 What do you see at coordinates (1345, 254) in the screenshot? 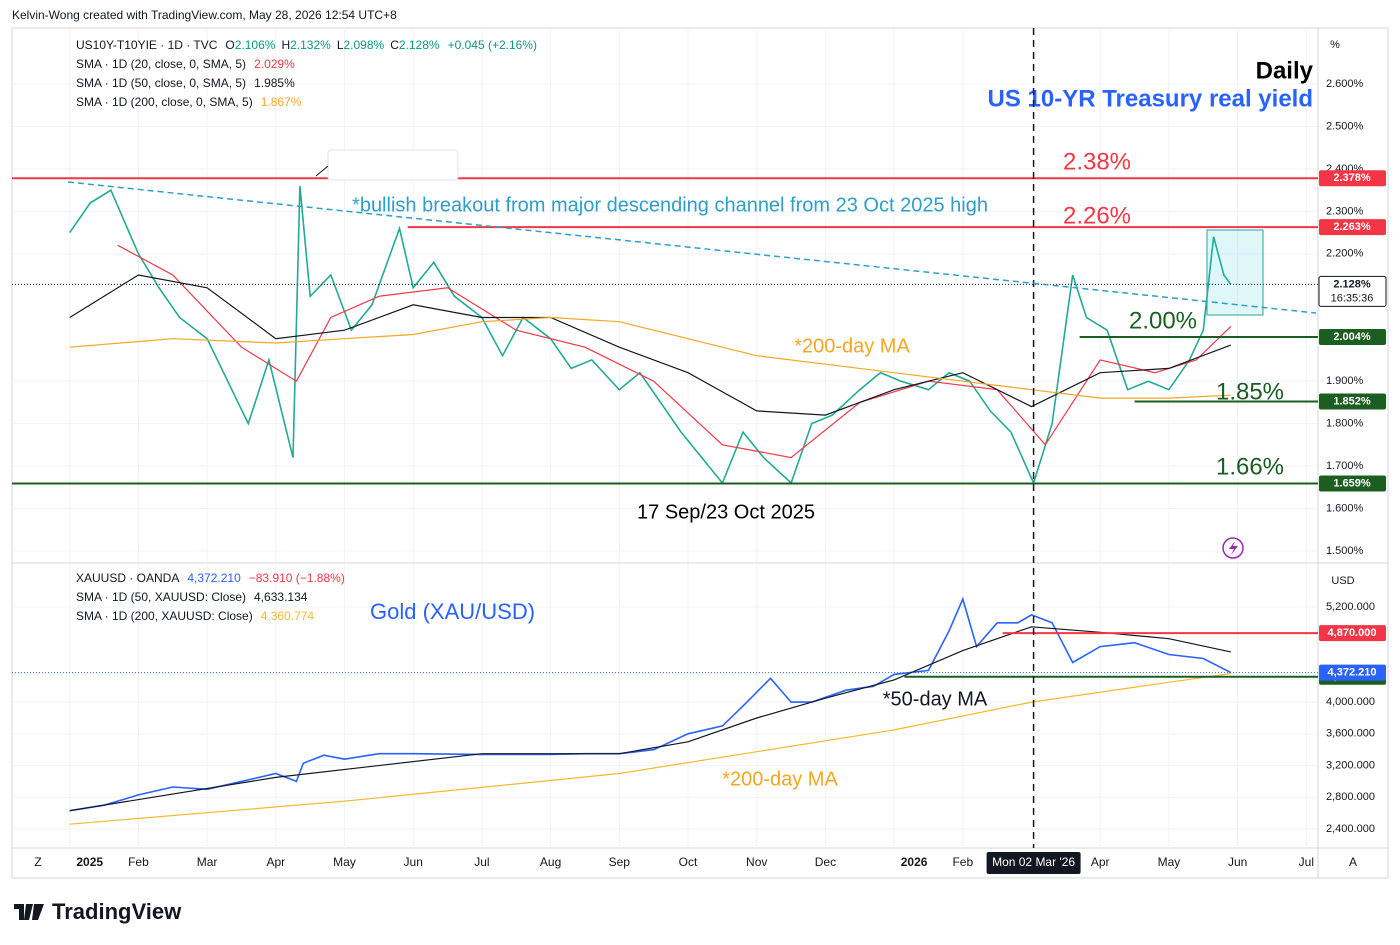
I see `y-tick-label: 2.200%` at bounding box center [1345, 254].